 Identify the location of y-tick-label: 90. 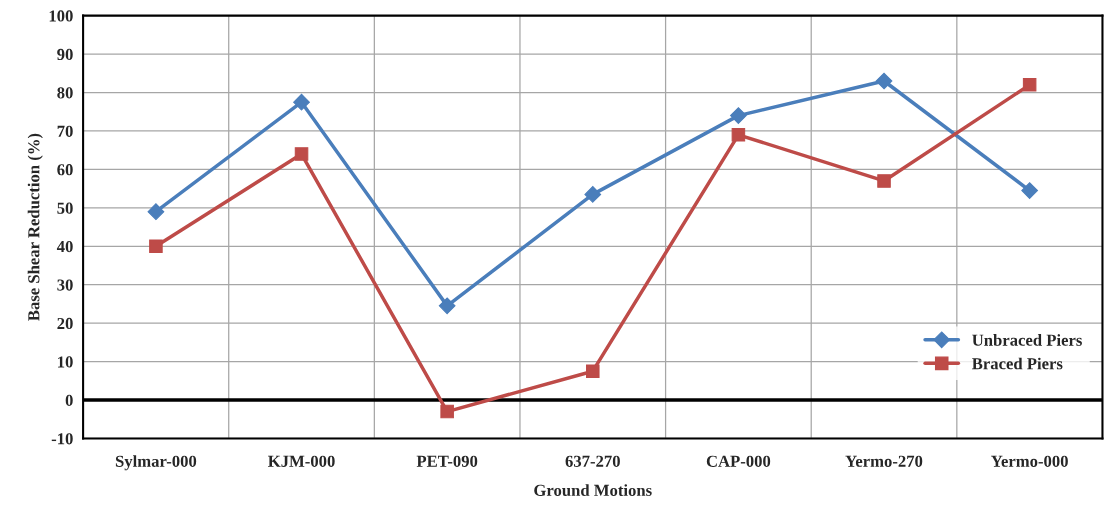
(65, 54).